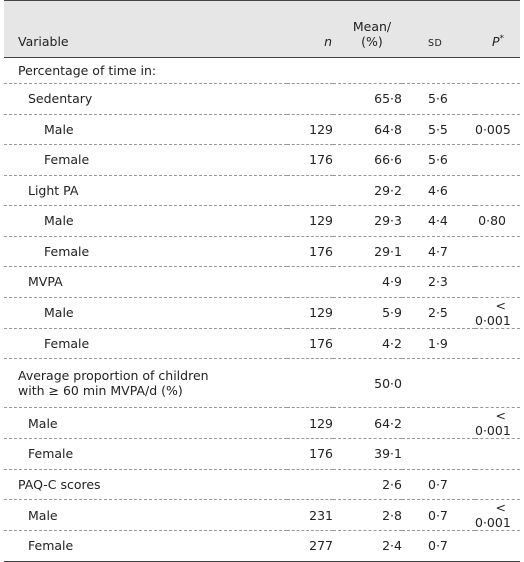 The width and height of the screenshot is (524, 562). Describe the element at coordinates (145, 99) in the screenshot. I see `table-cell: Sedentary` at that location.